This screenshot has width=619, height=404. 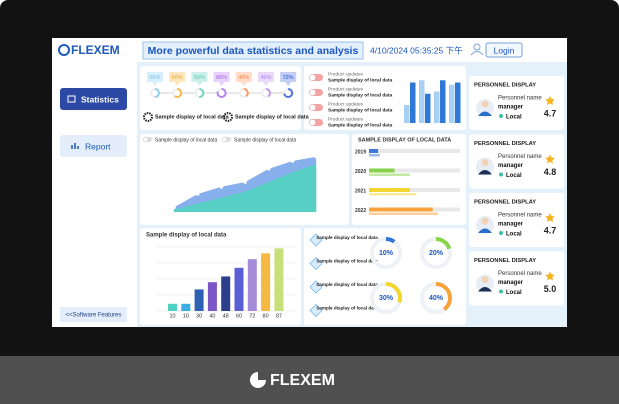 I want to click on title-box, so click(x=253, y=50).